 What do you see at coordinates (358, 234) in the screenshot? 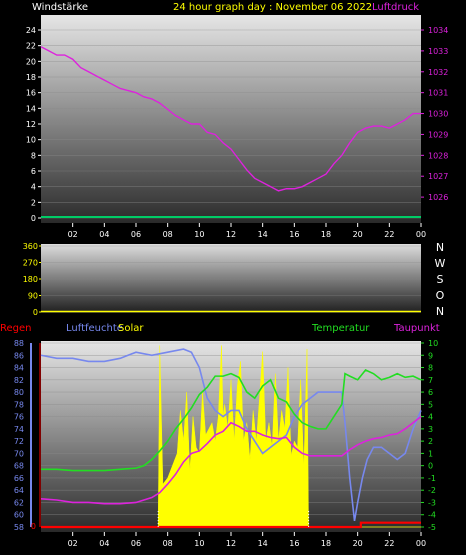
I see `top-x-tick-label: 20` at bounding box center [358, 234].